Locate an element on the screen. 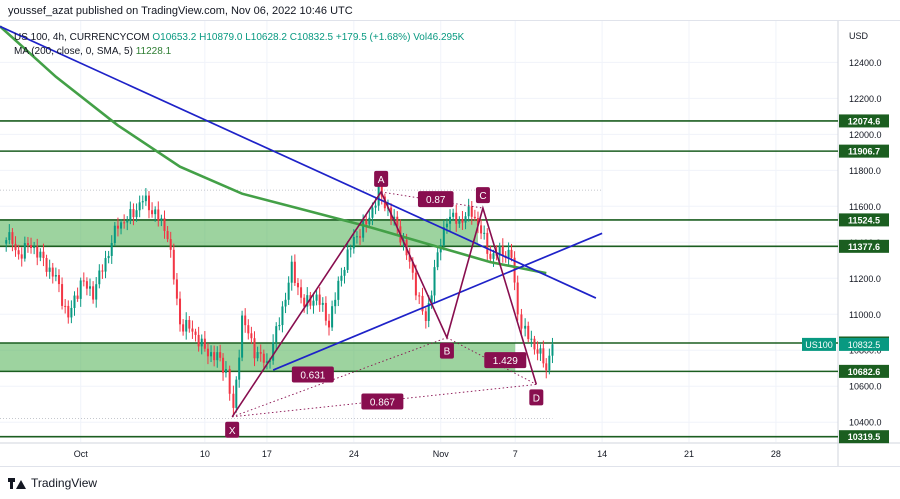 This screenshot has width=900, height=499. legend-low: L10628.2 is located at coordinates (266, 37).